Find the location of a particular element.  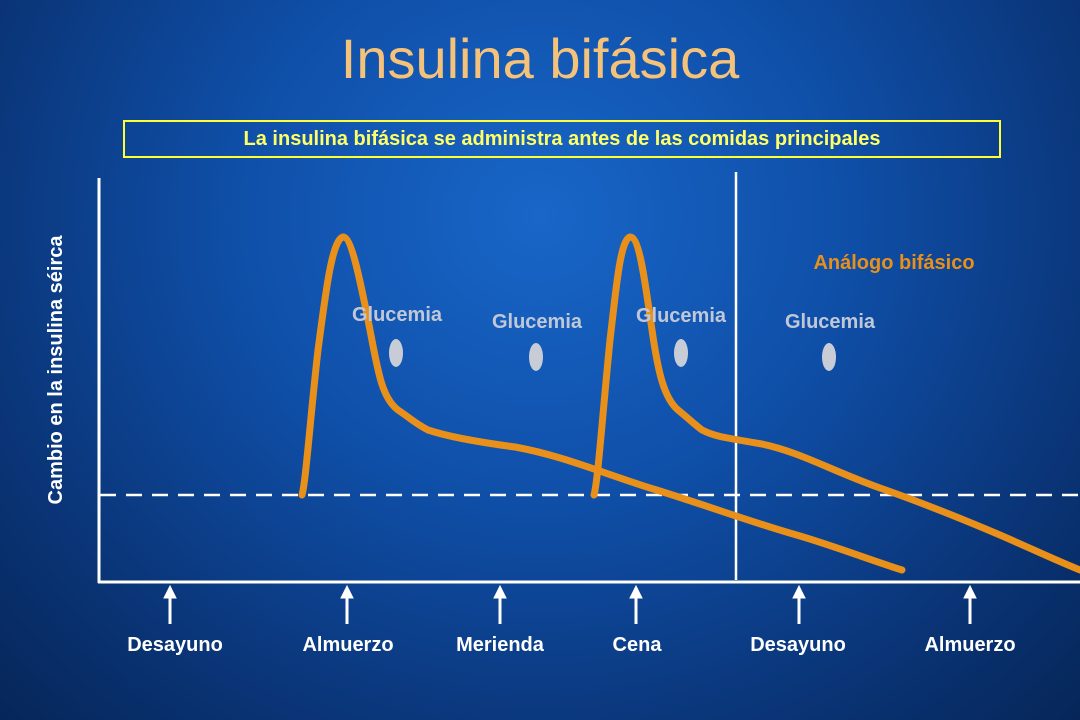

meal-label-almuerzo-1: Almuerzo is located at coordinates (348, 645).